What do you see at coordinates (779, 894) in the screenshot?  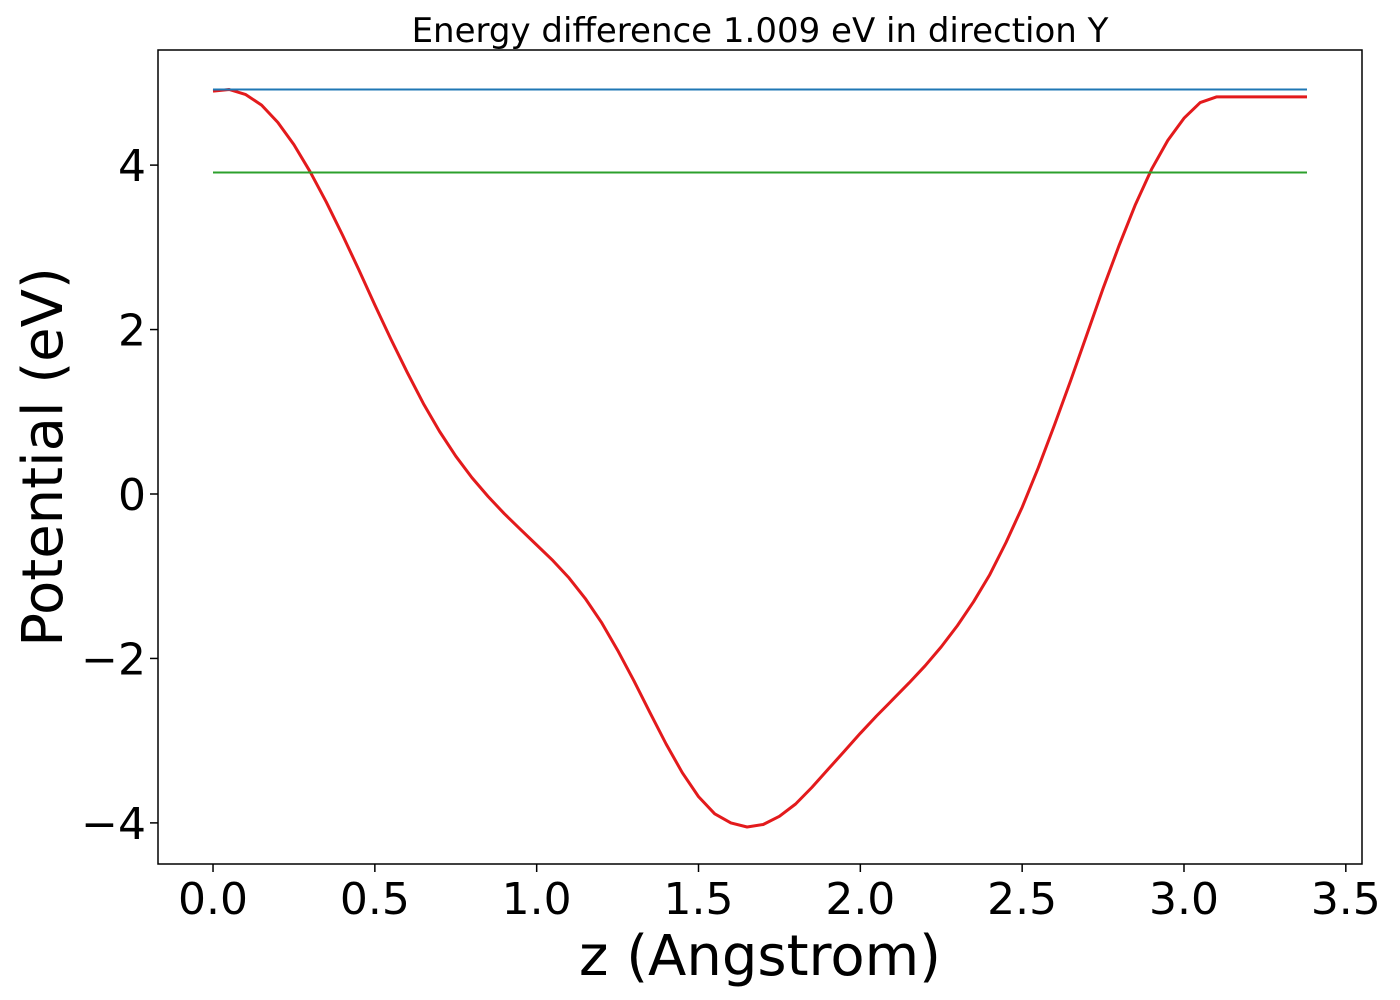 I see `x-axis-ticks: 0.0 0.5 1.0 1.5 2.0 2.5 3.0 3.5` at bounding box center [779, 894].